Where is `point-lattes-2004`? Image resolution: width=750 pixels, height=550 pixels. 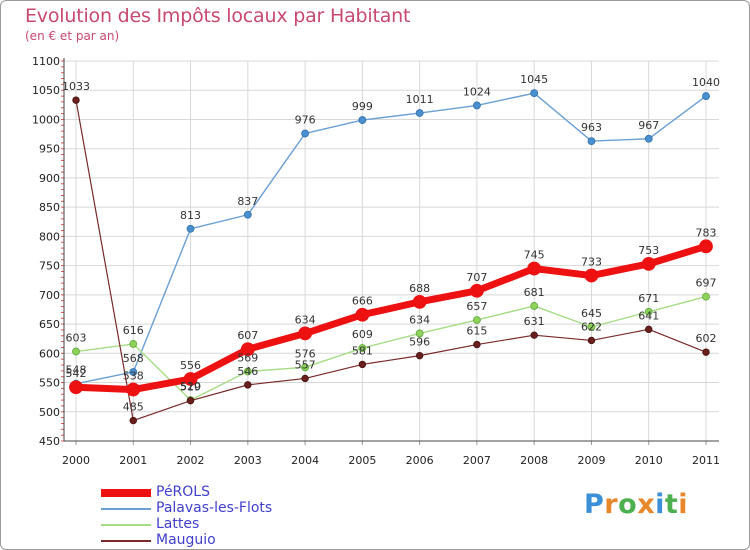
point-lattes-2004 is located at coordinates (305, 367).